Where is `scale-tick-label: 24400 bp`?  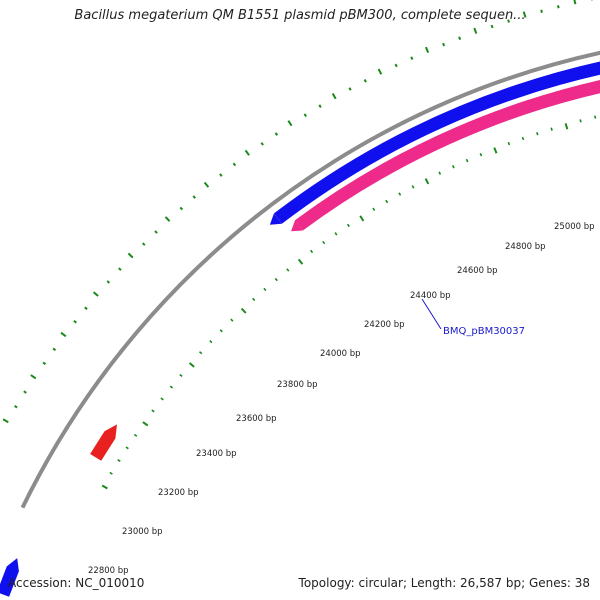 scale-tick-label: 24400 bp is located at coordinates (430, 296).